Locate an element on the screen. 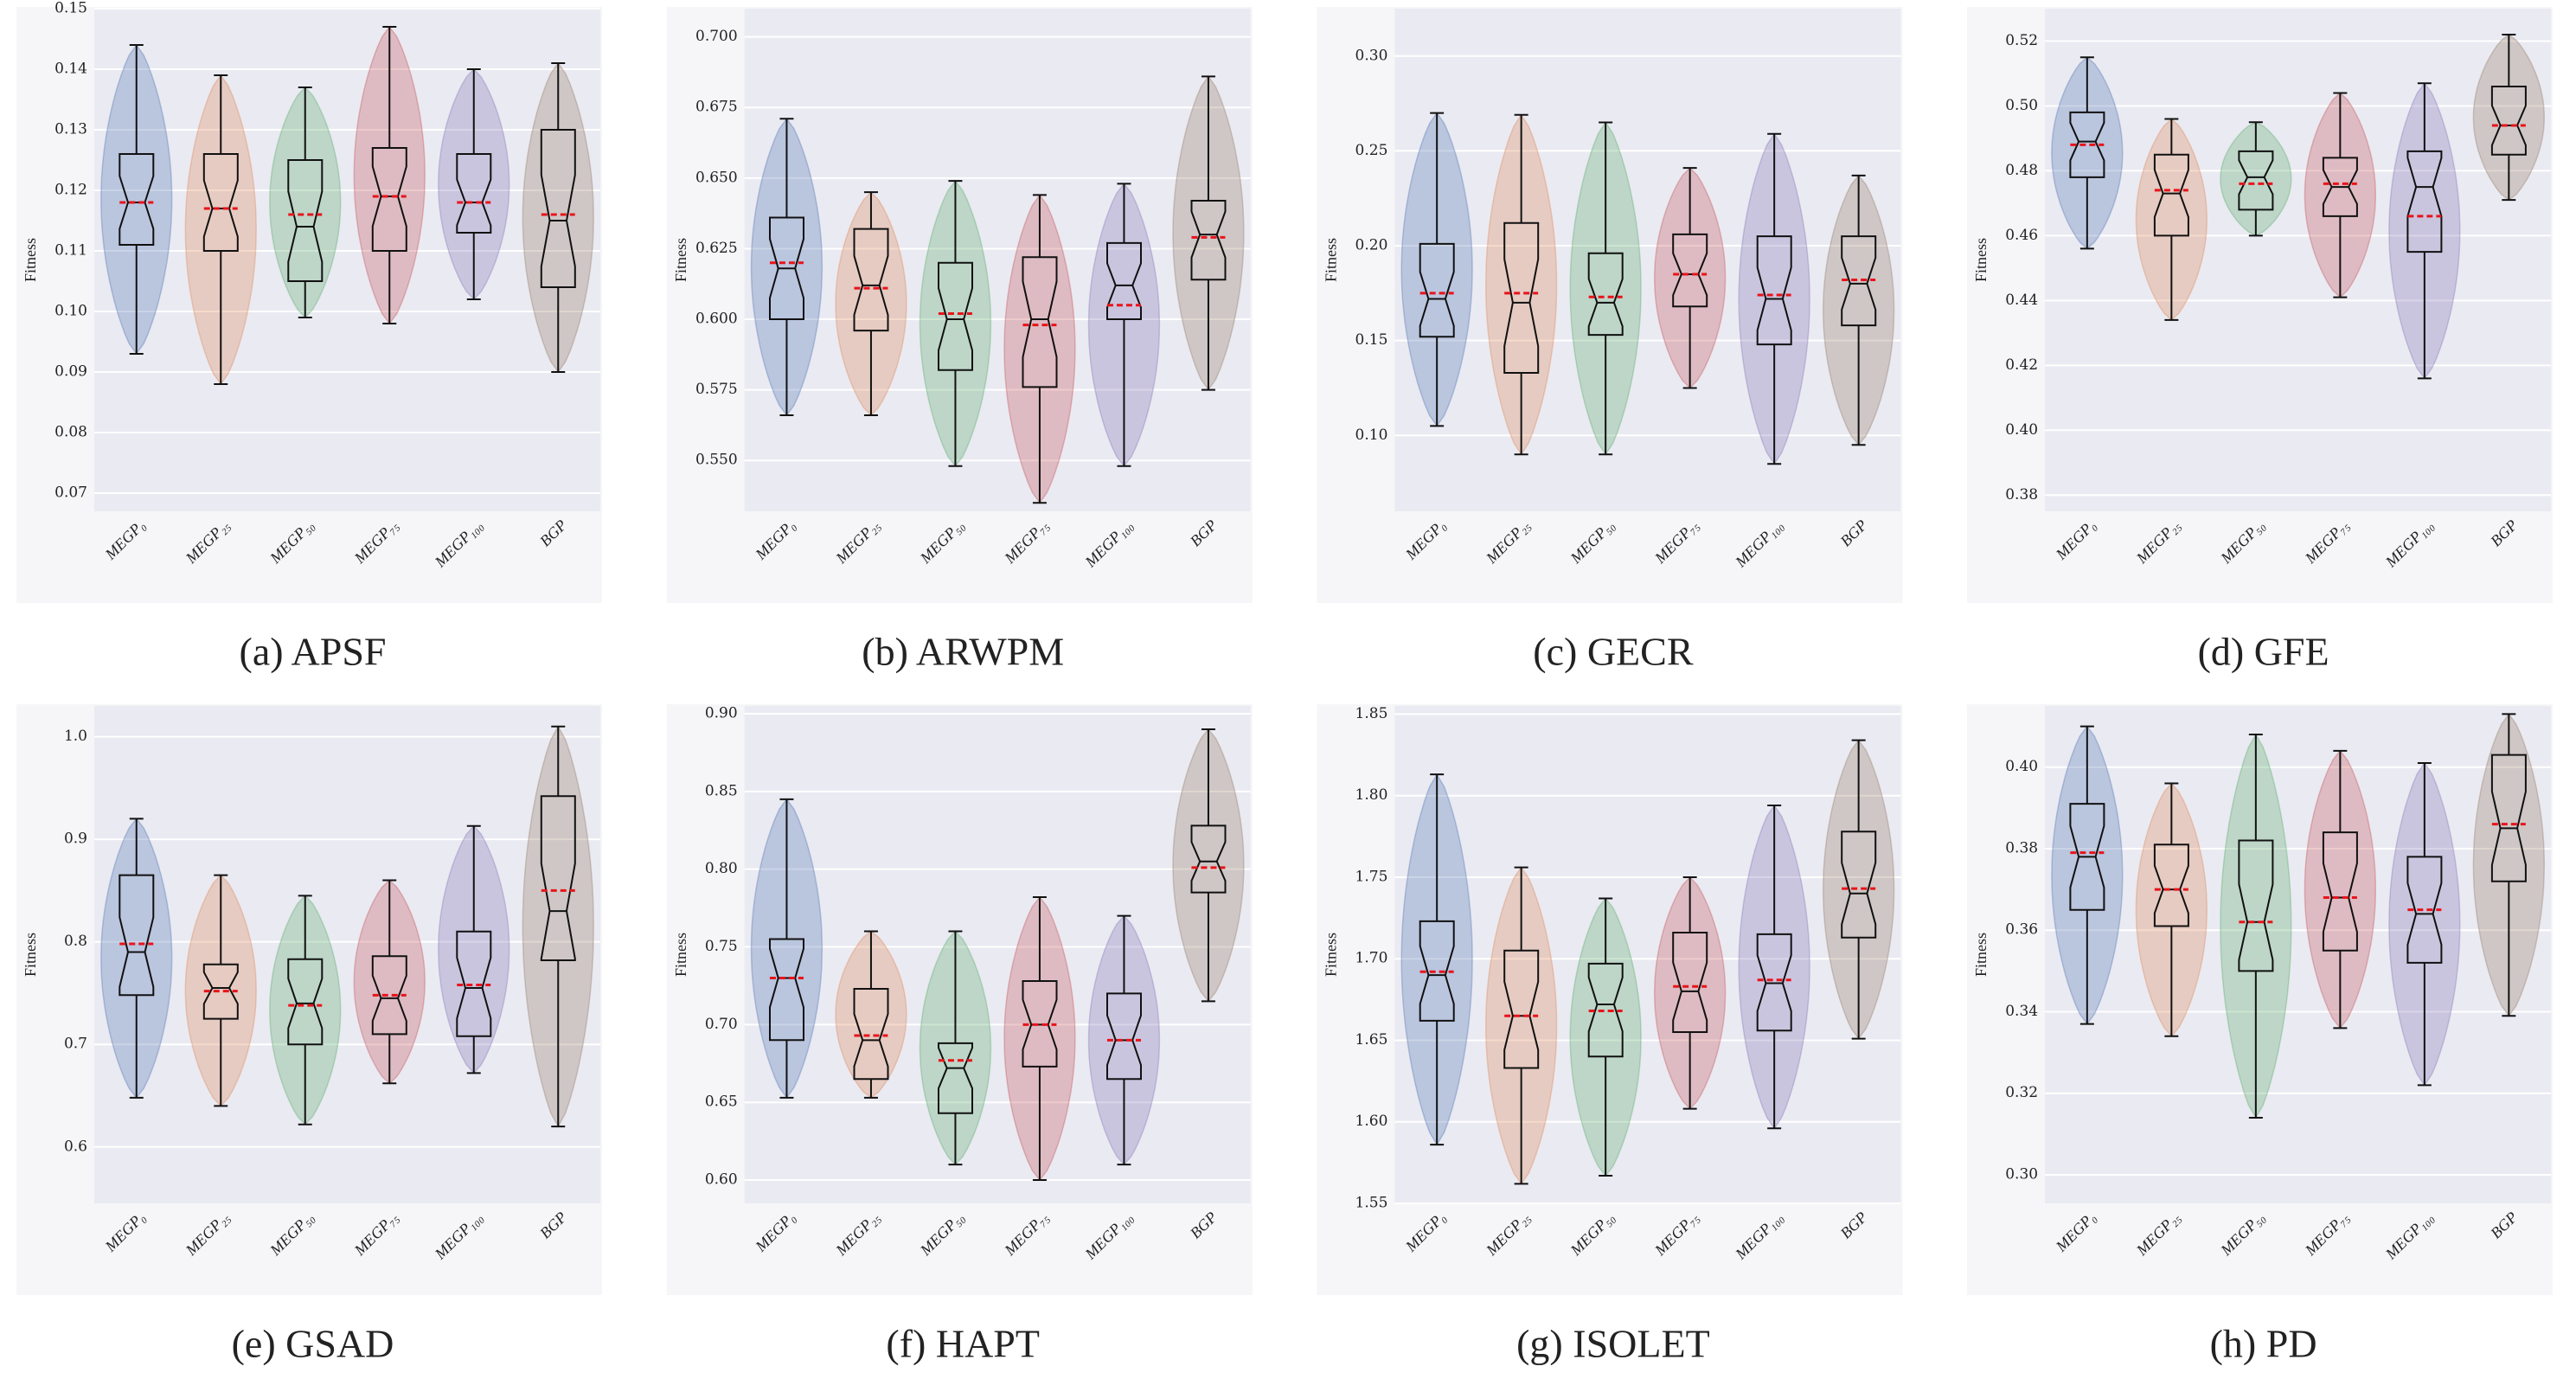 This screenshot has width=2576, height=1379. y-tick-label: 0.60 is located at coordinates (721, 1180).